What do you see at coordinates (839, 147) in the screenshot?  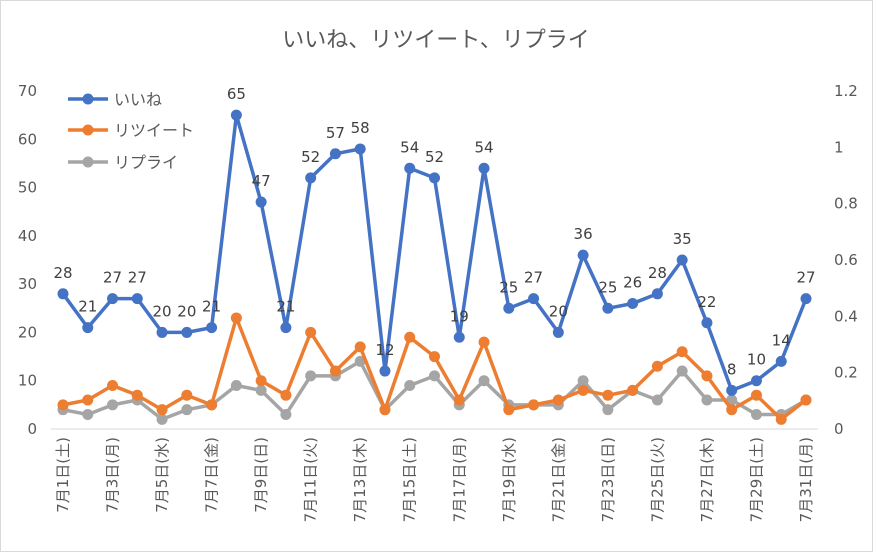 I see `y-right-tick-label: 1` at bounding box center [839, 147].